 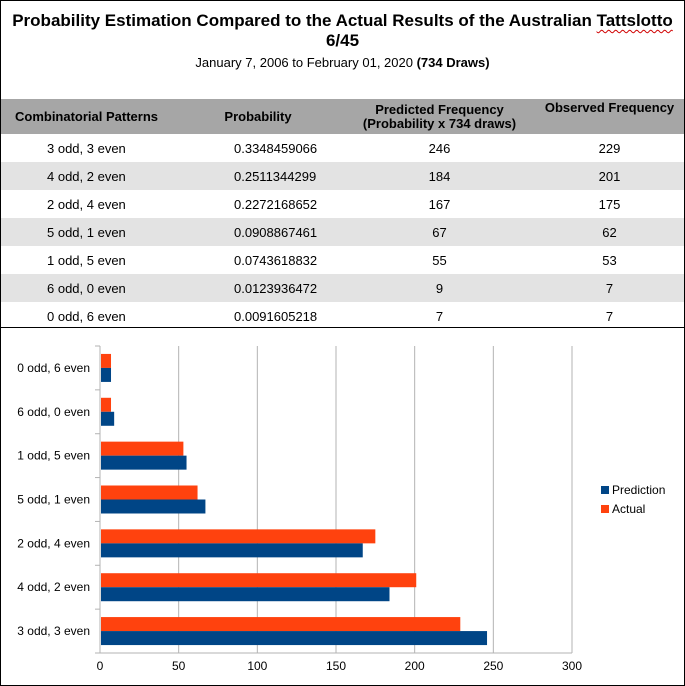 I want to click on table-row: 1 odd, 5 even 0.0743618832 55 53, so click(x=342, y=260).